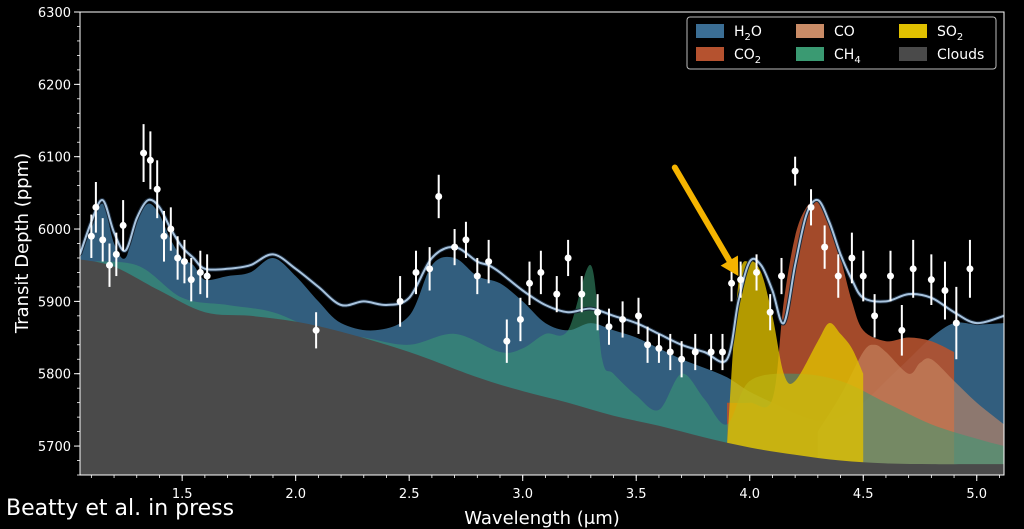 The height and width of the screenshot is (529, 1024). I want to click on x-tick-label: 2.0, so click(295, 494).